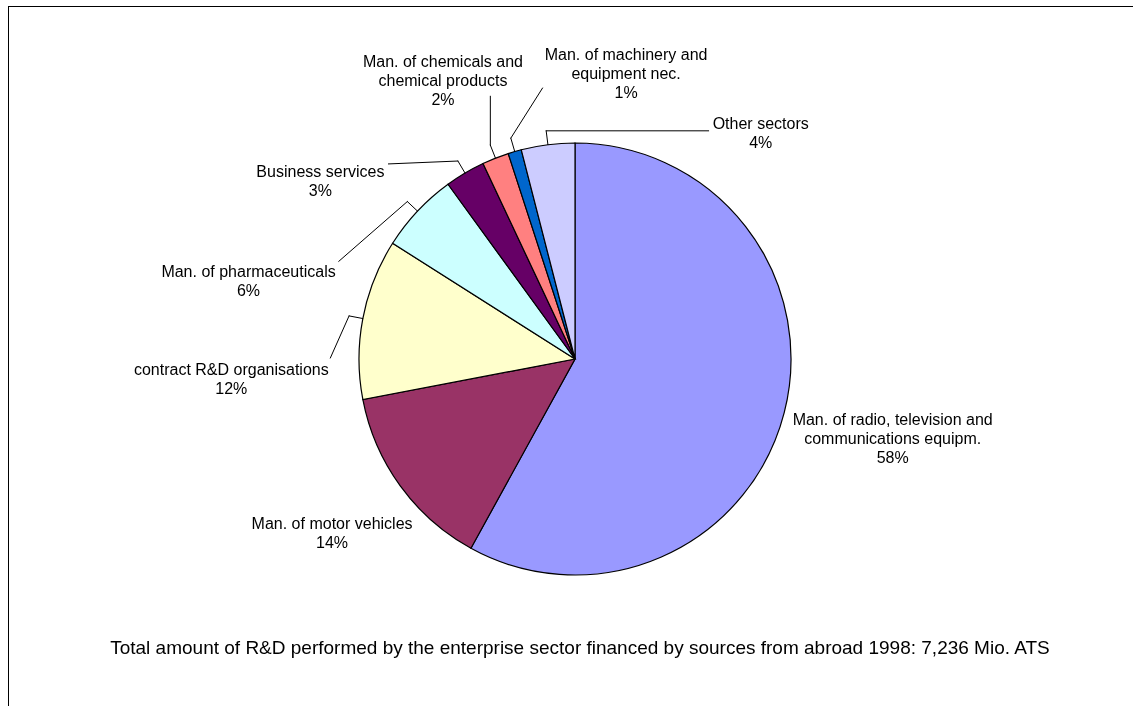 The image size is (1133, 706). I want to click on slice-label: Man. of chemicals and chemical products, so click(442, 71).